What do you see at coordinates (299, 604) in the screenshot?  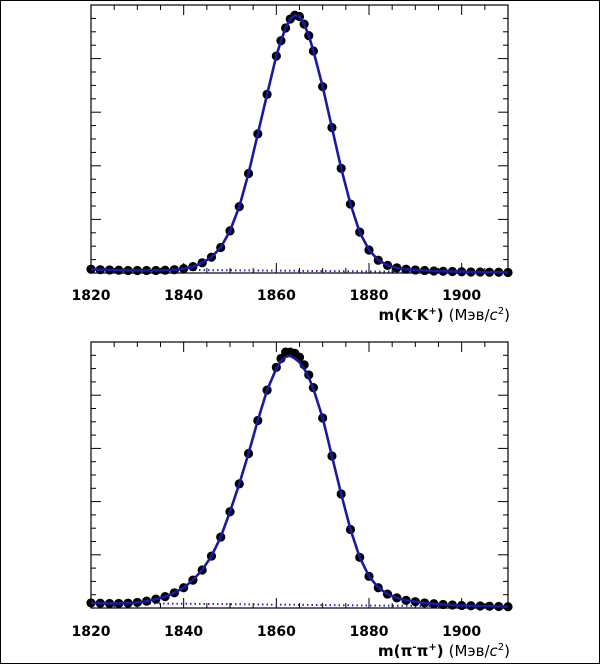 I see `background-dotted-line` at bounding box center [299, 604].